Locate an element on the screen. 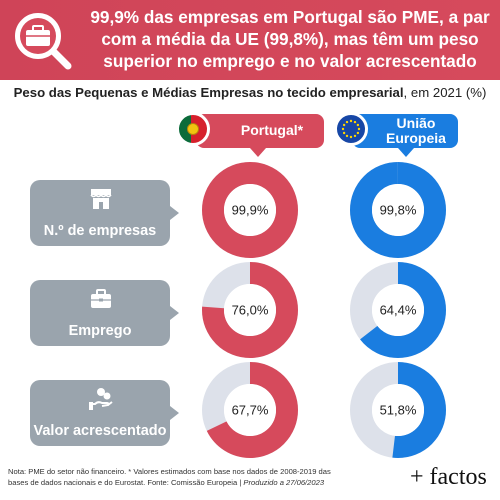 Image resolution: width=500 pixels, height=500 pixels. data-label: 76,0% is located at coordinates (250, 310).